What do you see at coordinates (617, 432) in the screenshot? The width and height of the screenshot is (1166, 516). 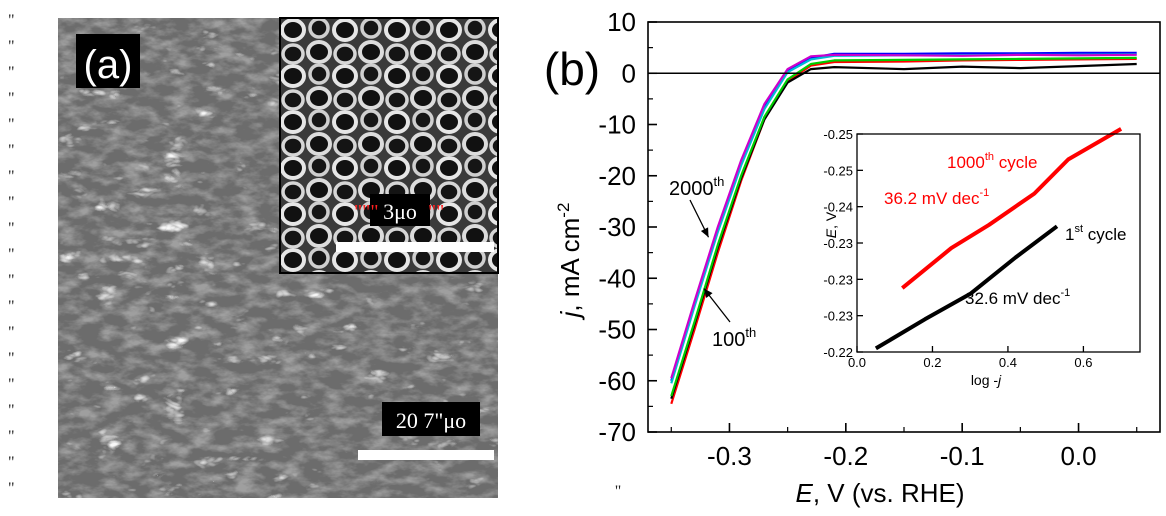 I see `main-y-tick-label: -70` at bounding box center [617, 432].